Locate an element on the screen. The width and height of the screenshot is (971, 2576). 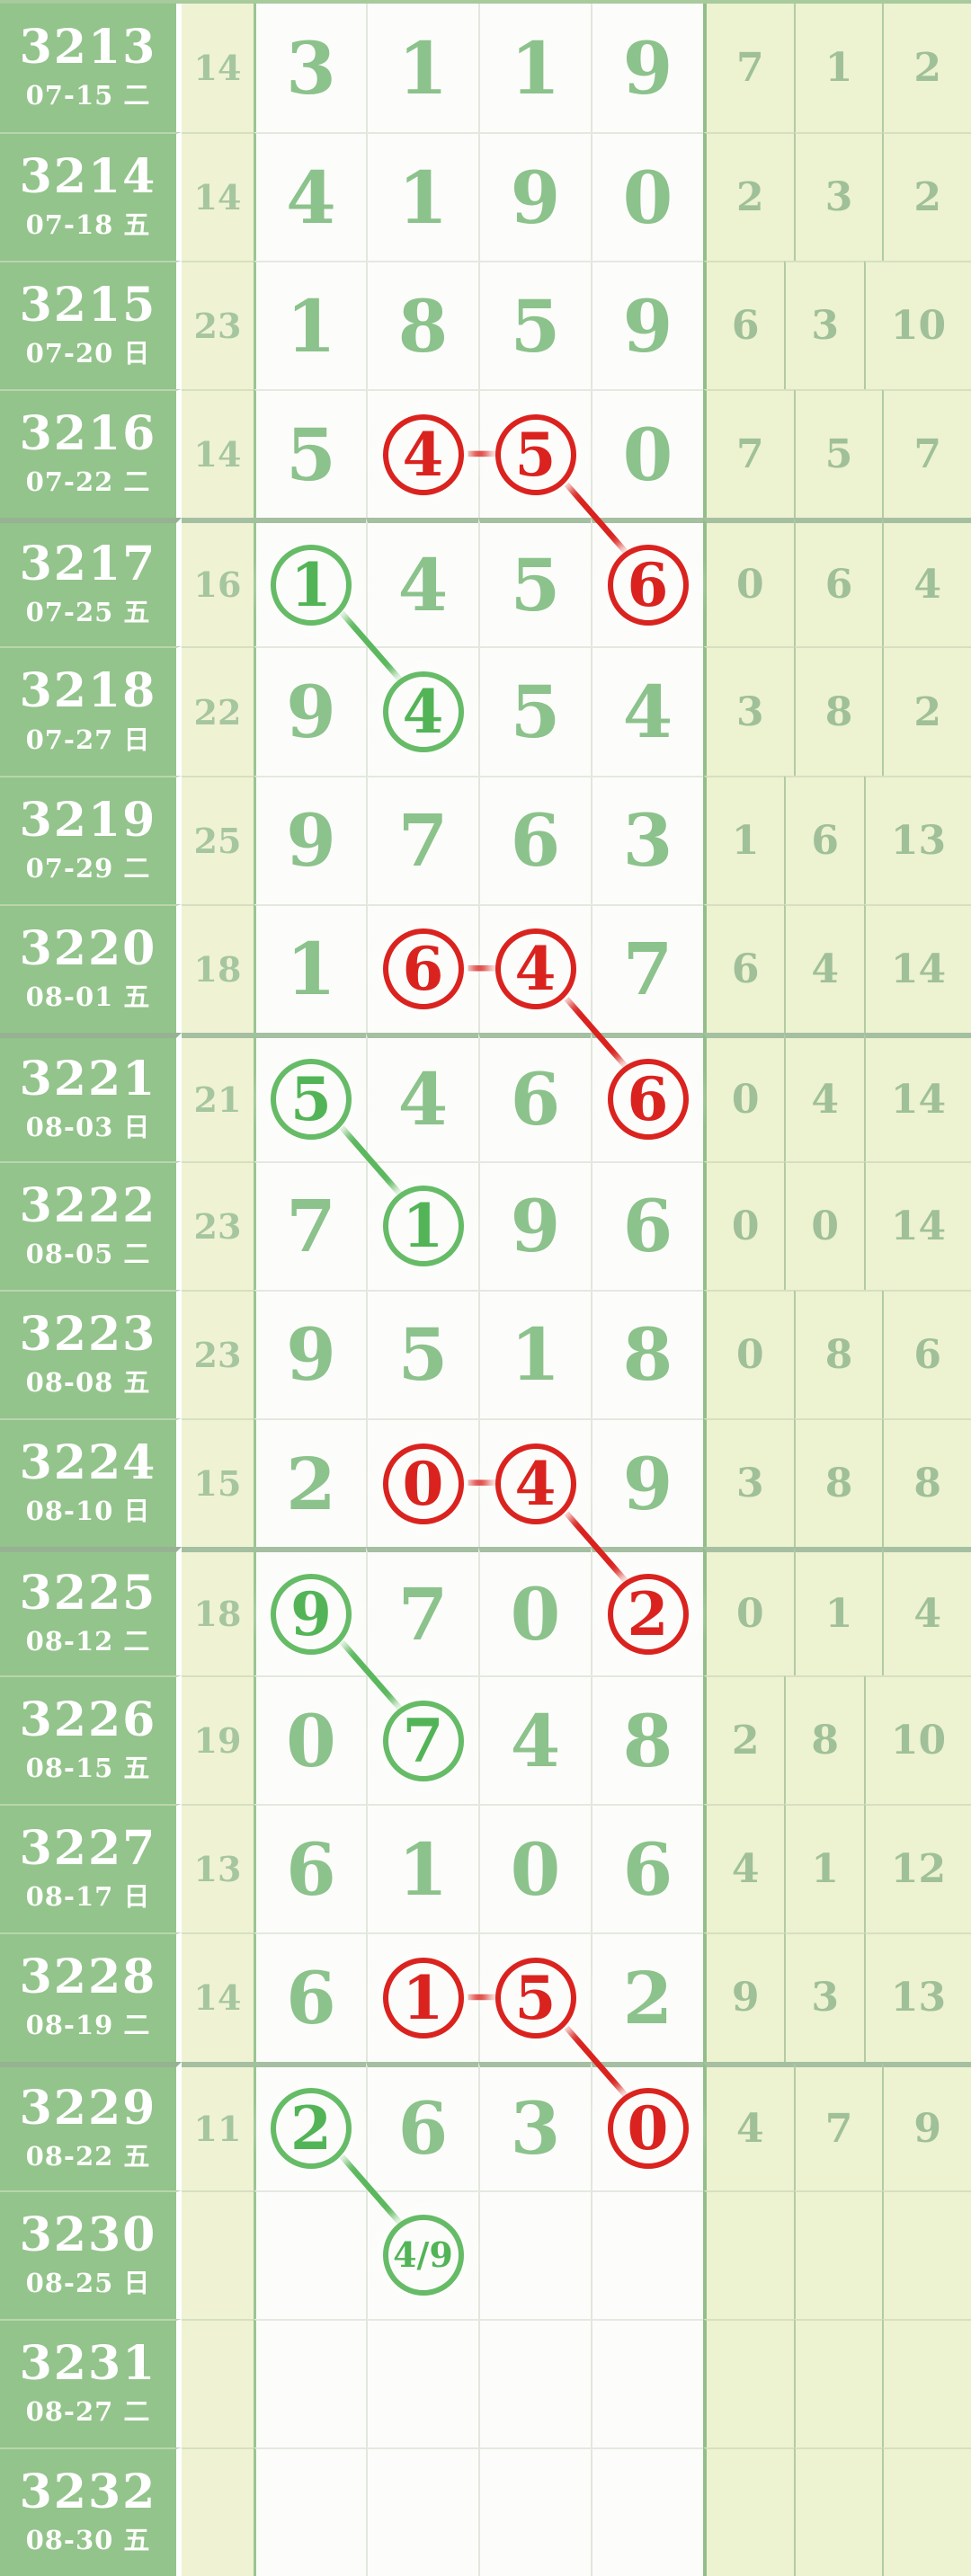
trend-circle-green: 1 is located at coordinates (311, 585).